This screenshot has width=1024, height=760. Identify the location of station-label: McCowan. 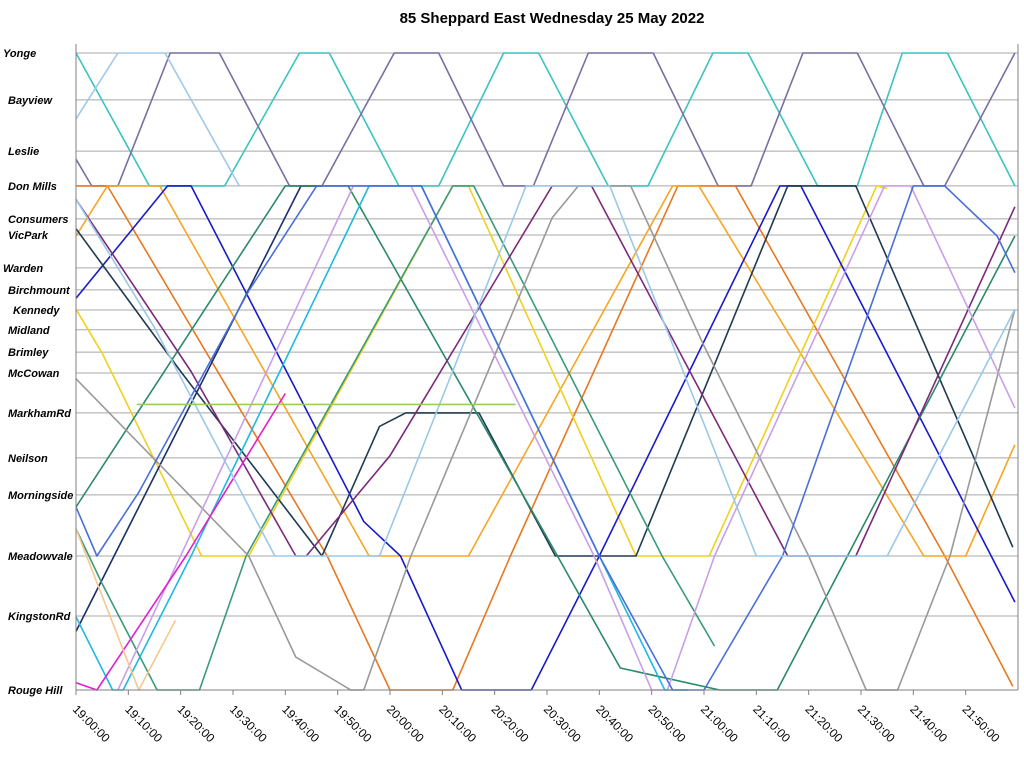
(34, 374).